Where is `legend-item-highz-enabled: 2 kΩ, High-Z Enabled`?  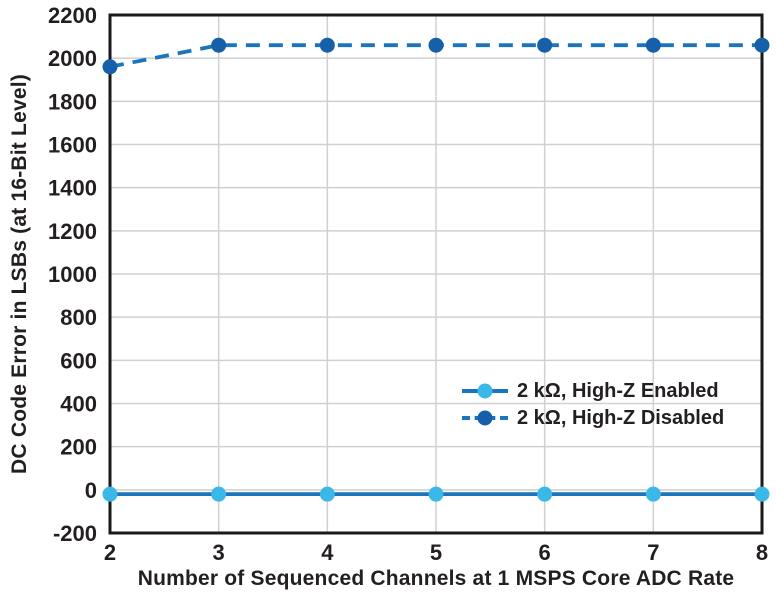 legend-item-highz-enabled: 2 kΩ, High-Z Enabled is located at coordinates (593, 391).